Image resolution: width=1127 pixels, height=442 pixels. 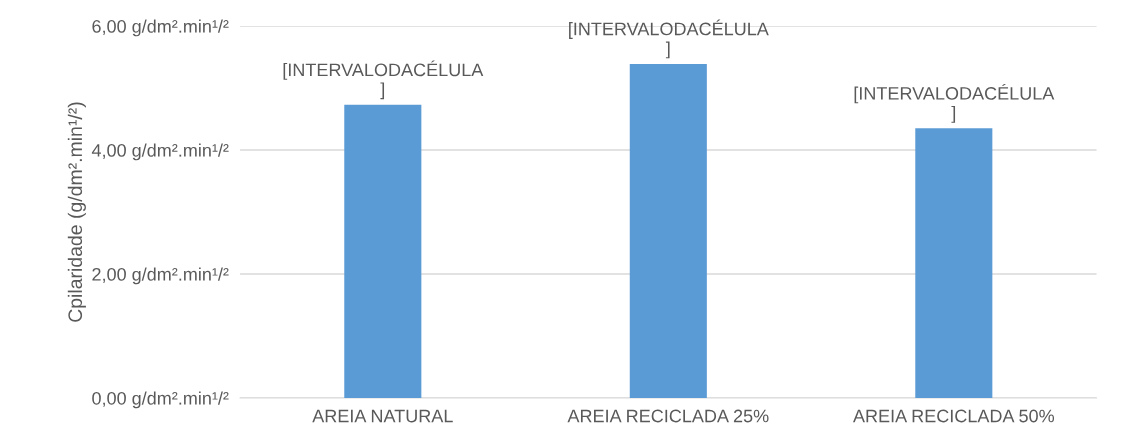 What do you see at coordinates (382, 416) in the screenshot?
I see `x-tick-label: AREIA NATURAL` at bounding box center [382, 416].